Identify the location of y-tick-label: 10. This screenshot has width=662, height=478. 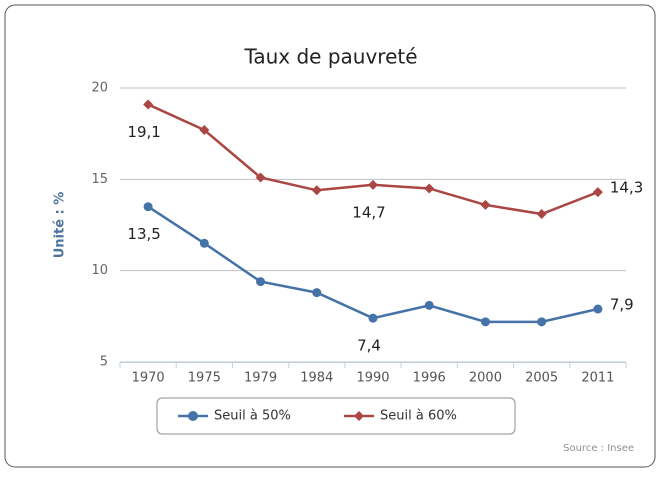
(99, 270).